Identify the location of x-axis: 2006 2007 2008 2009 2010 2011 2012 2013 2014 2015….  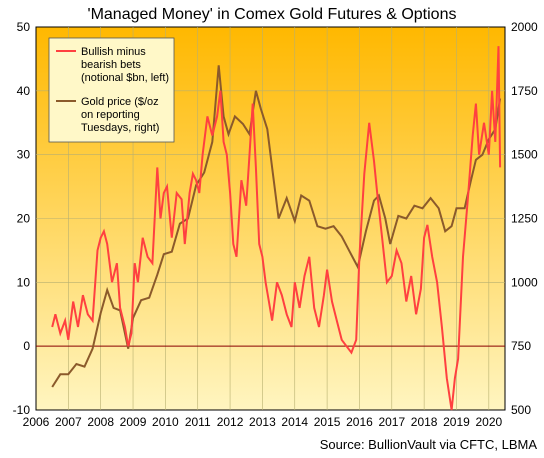
(263, 422).